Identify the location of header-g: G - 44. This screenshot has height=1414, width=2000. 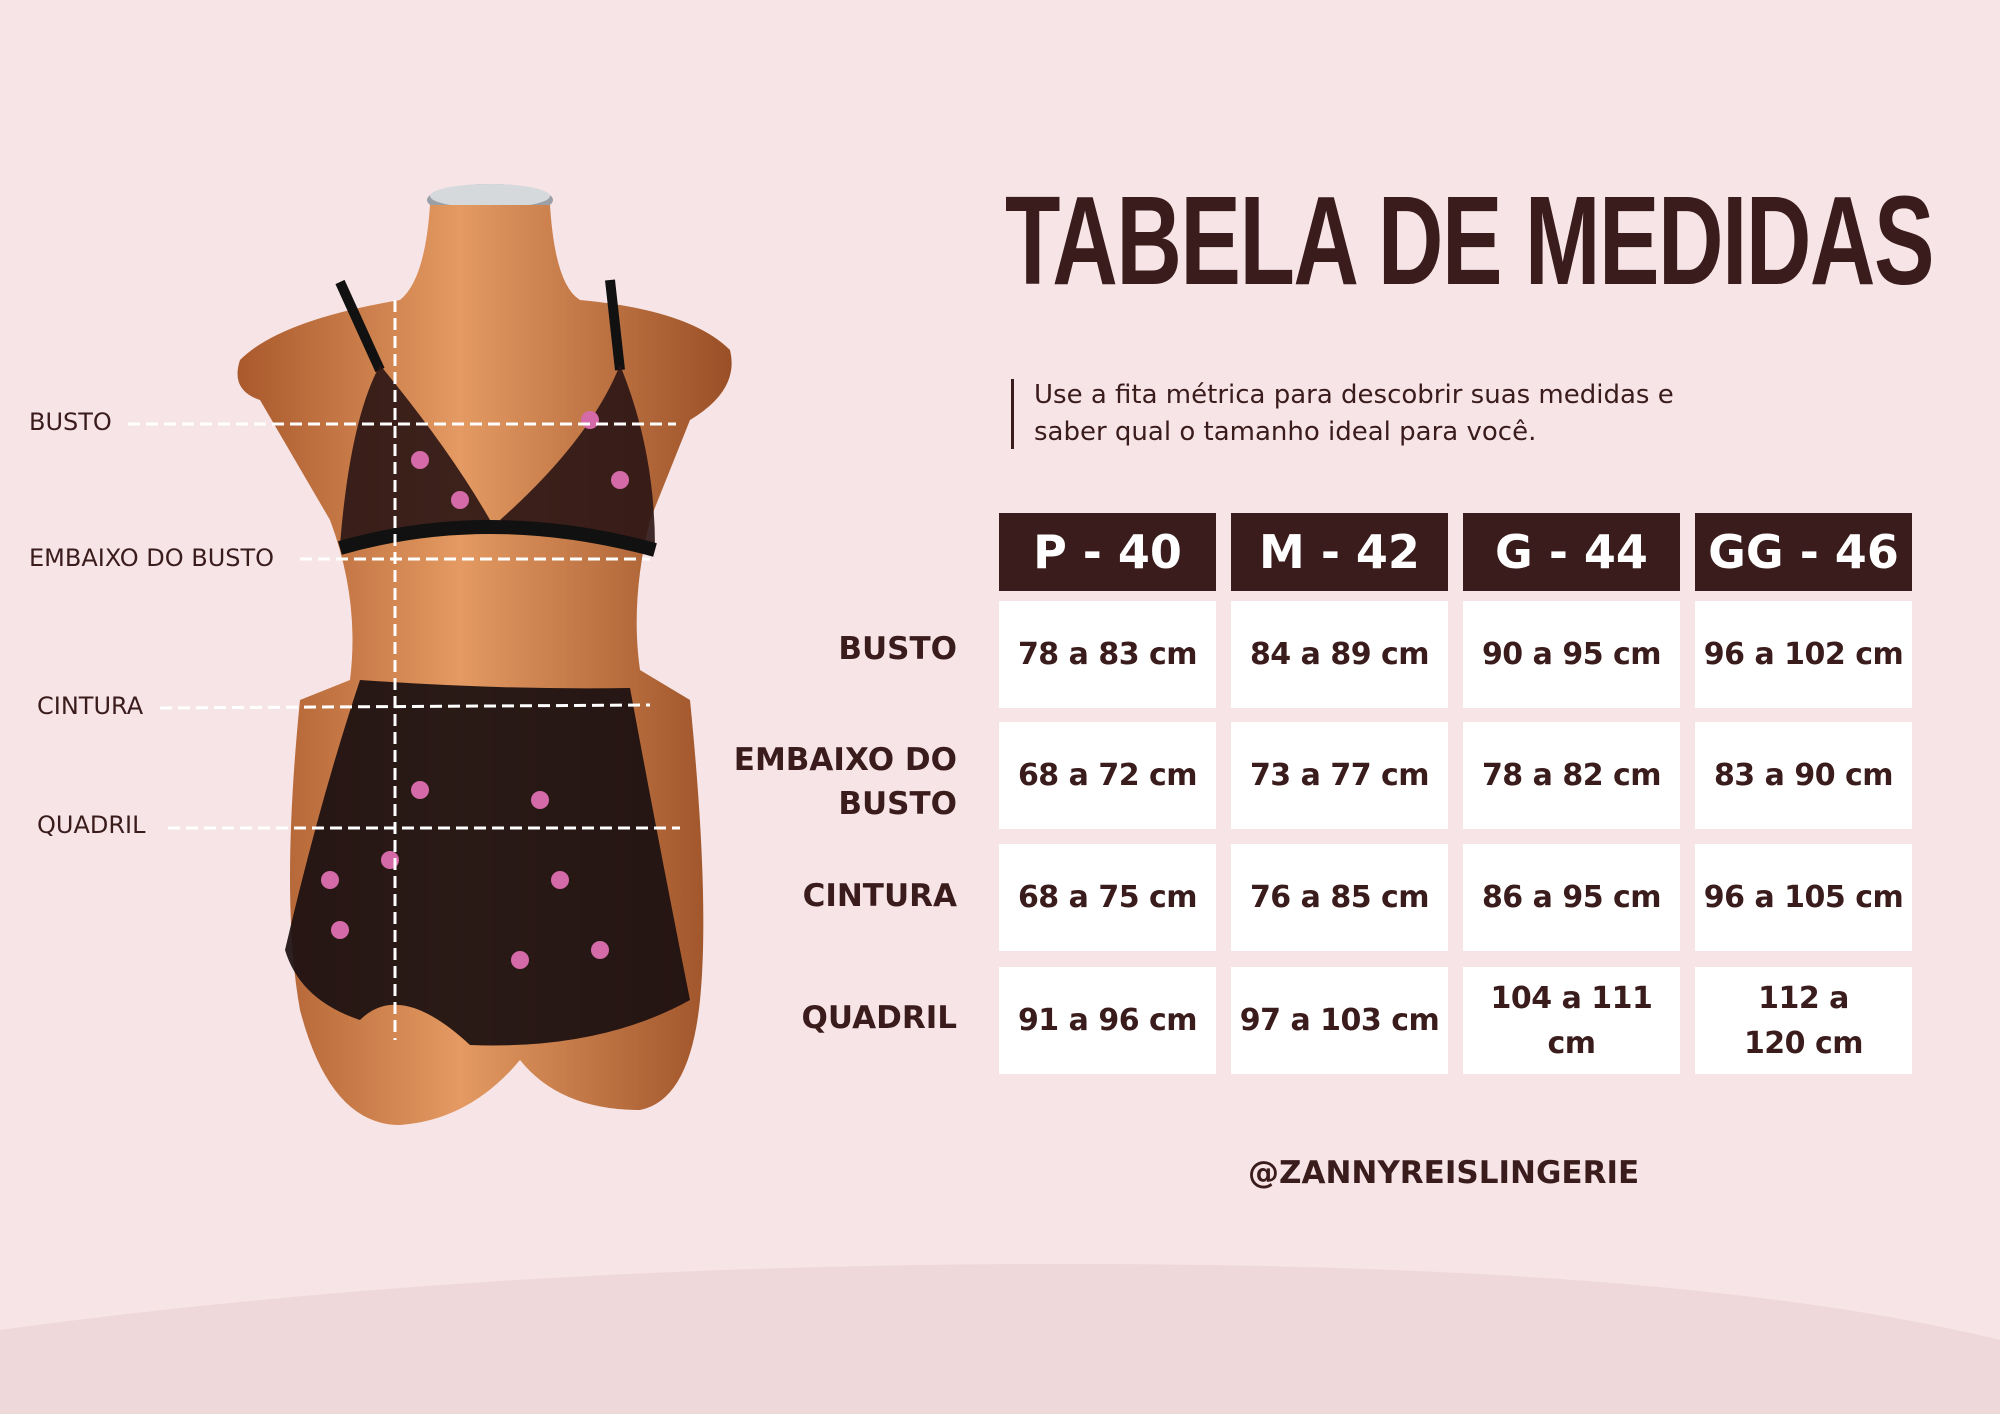
(1571, 552).